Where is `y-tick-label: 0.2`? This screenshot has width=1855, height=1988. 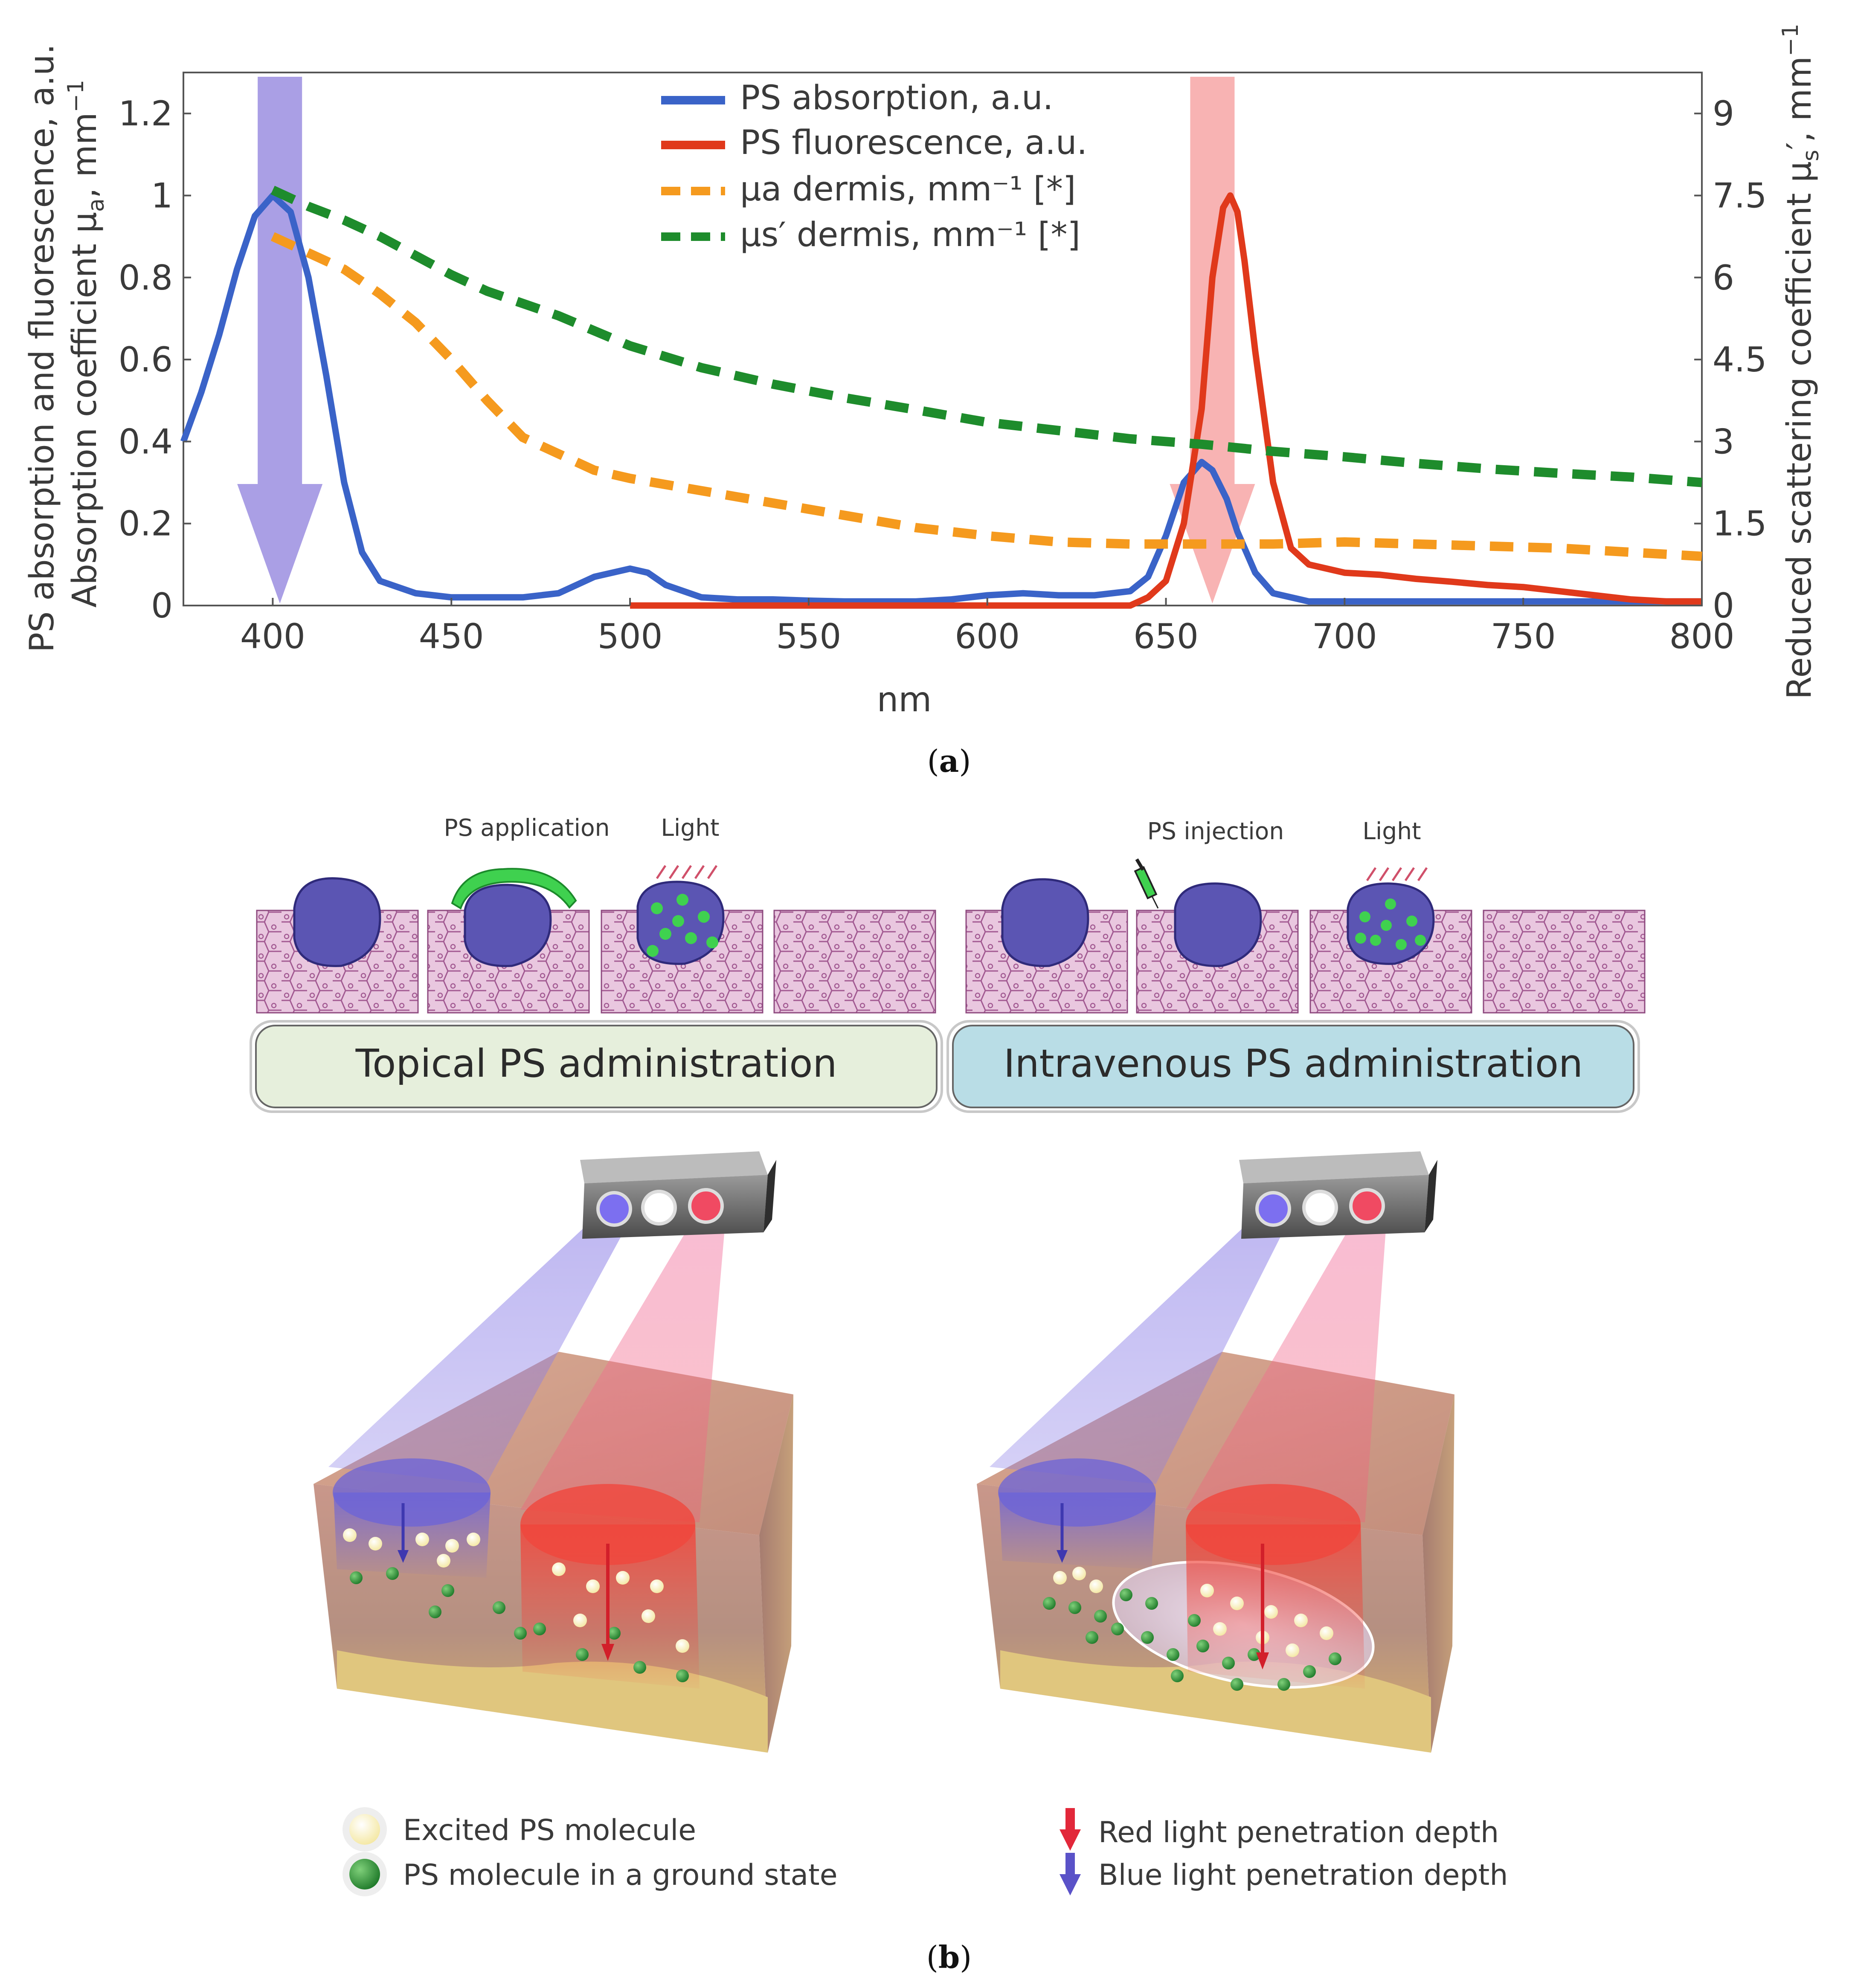
y-tick-label: 0.2 is located at coordinates (146, 524).